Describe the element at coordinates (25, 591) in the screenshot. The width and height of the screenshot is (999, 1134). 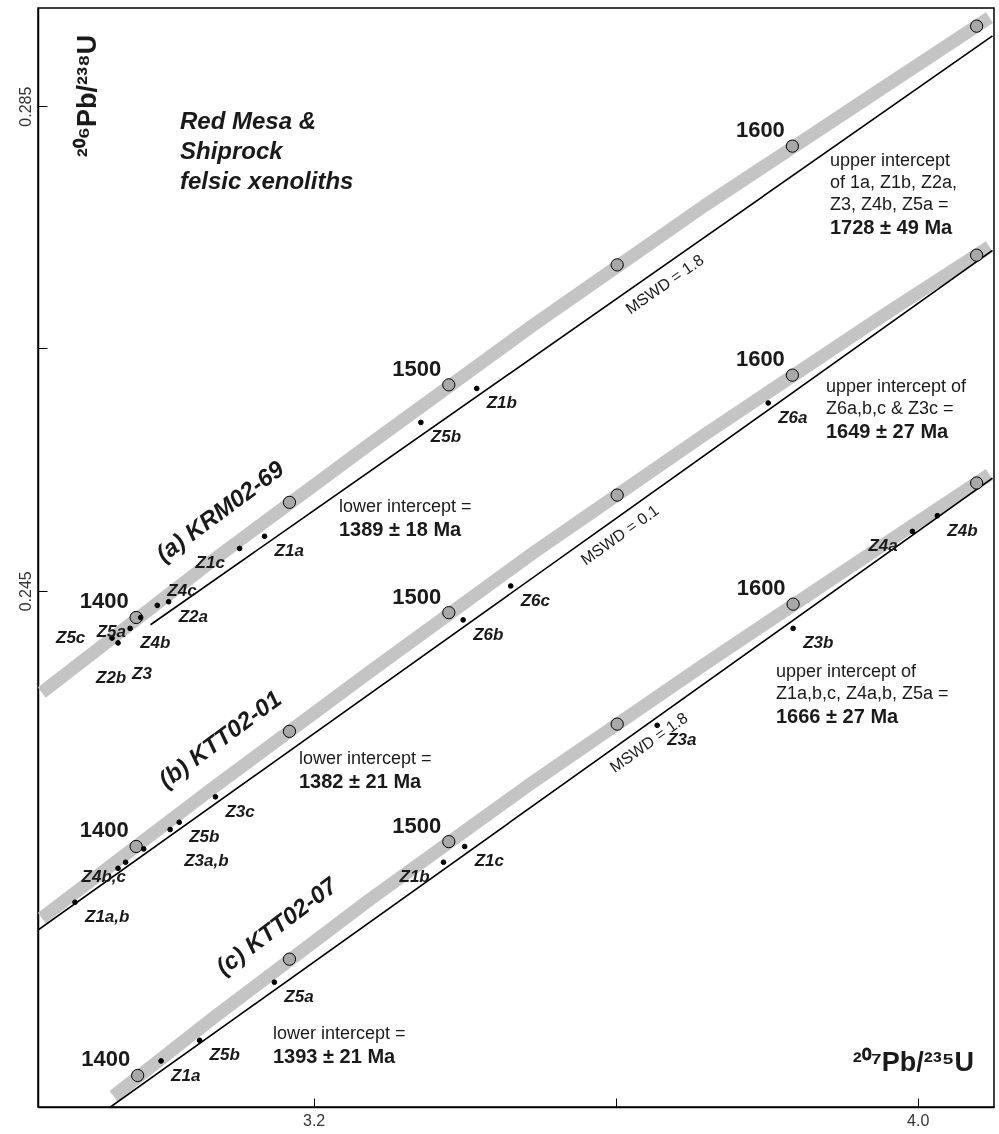
I see `y-tick-label: 0.245` at that location.